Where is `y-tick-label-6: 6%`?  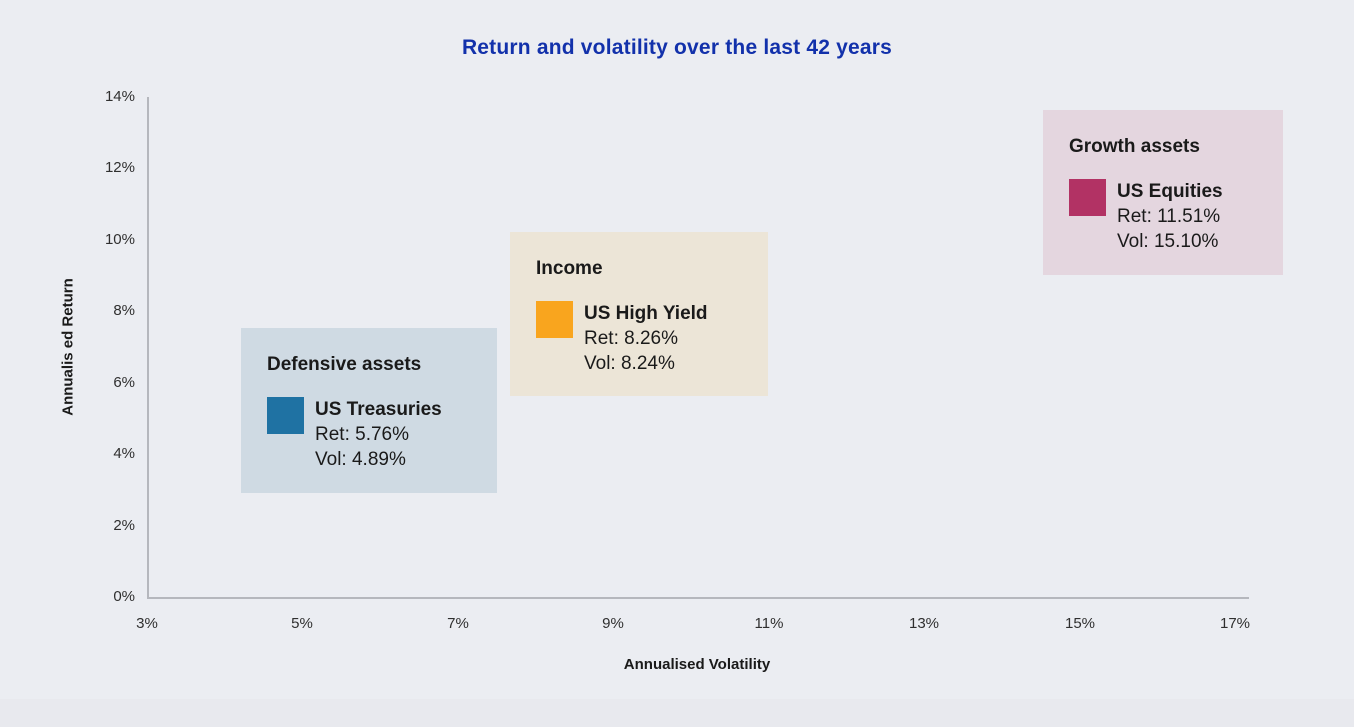 y-tick-label-6: 6% is located at coordinates (124, 382).